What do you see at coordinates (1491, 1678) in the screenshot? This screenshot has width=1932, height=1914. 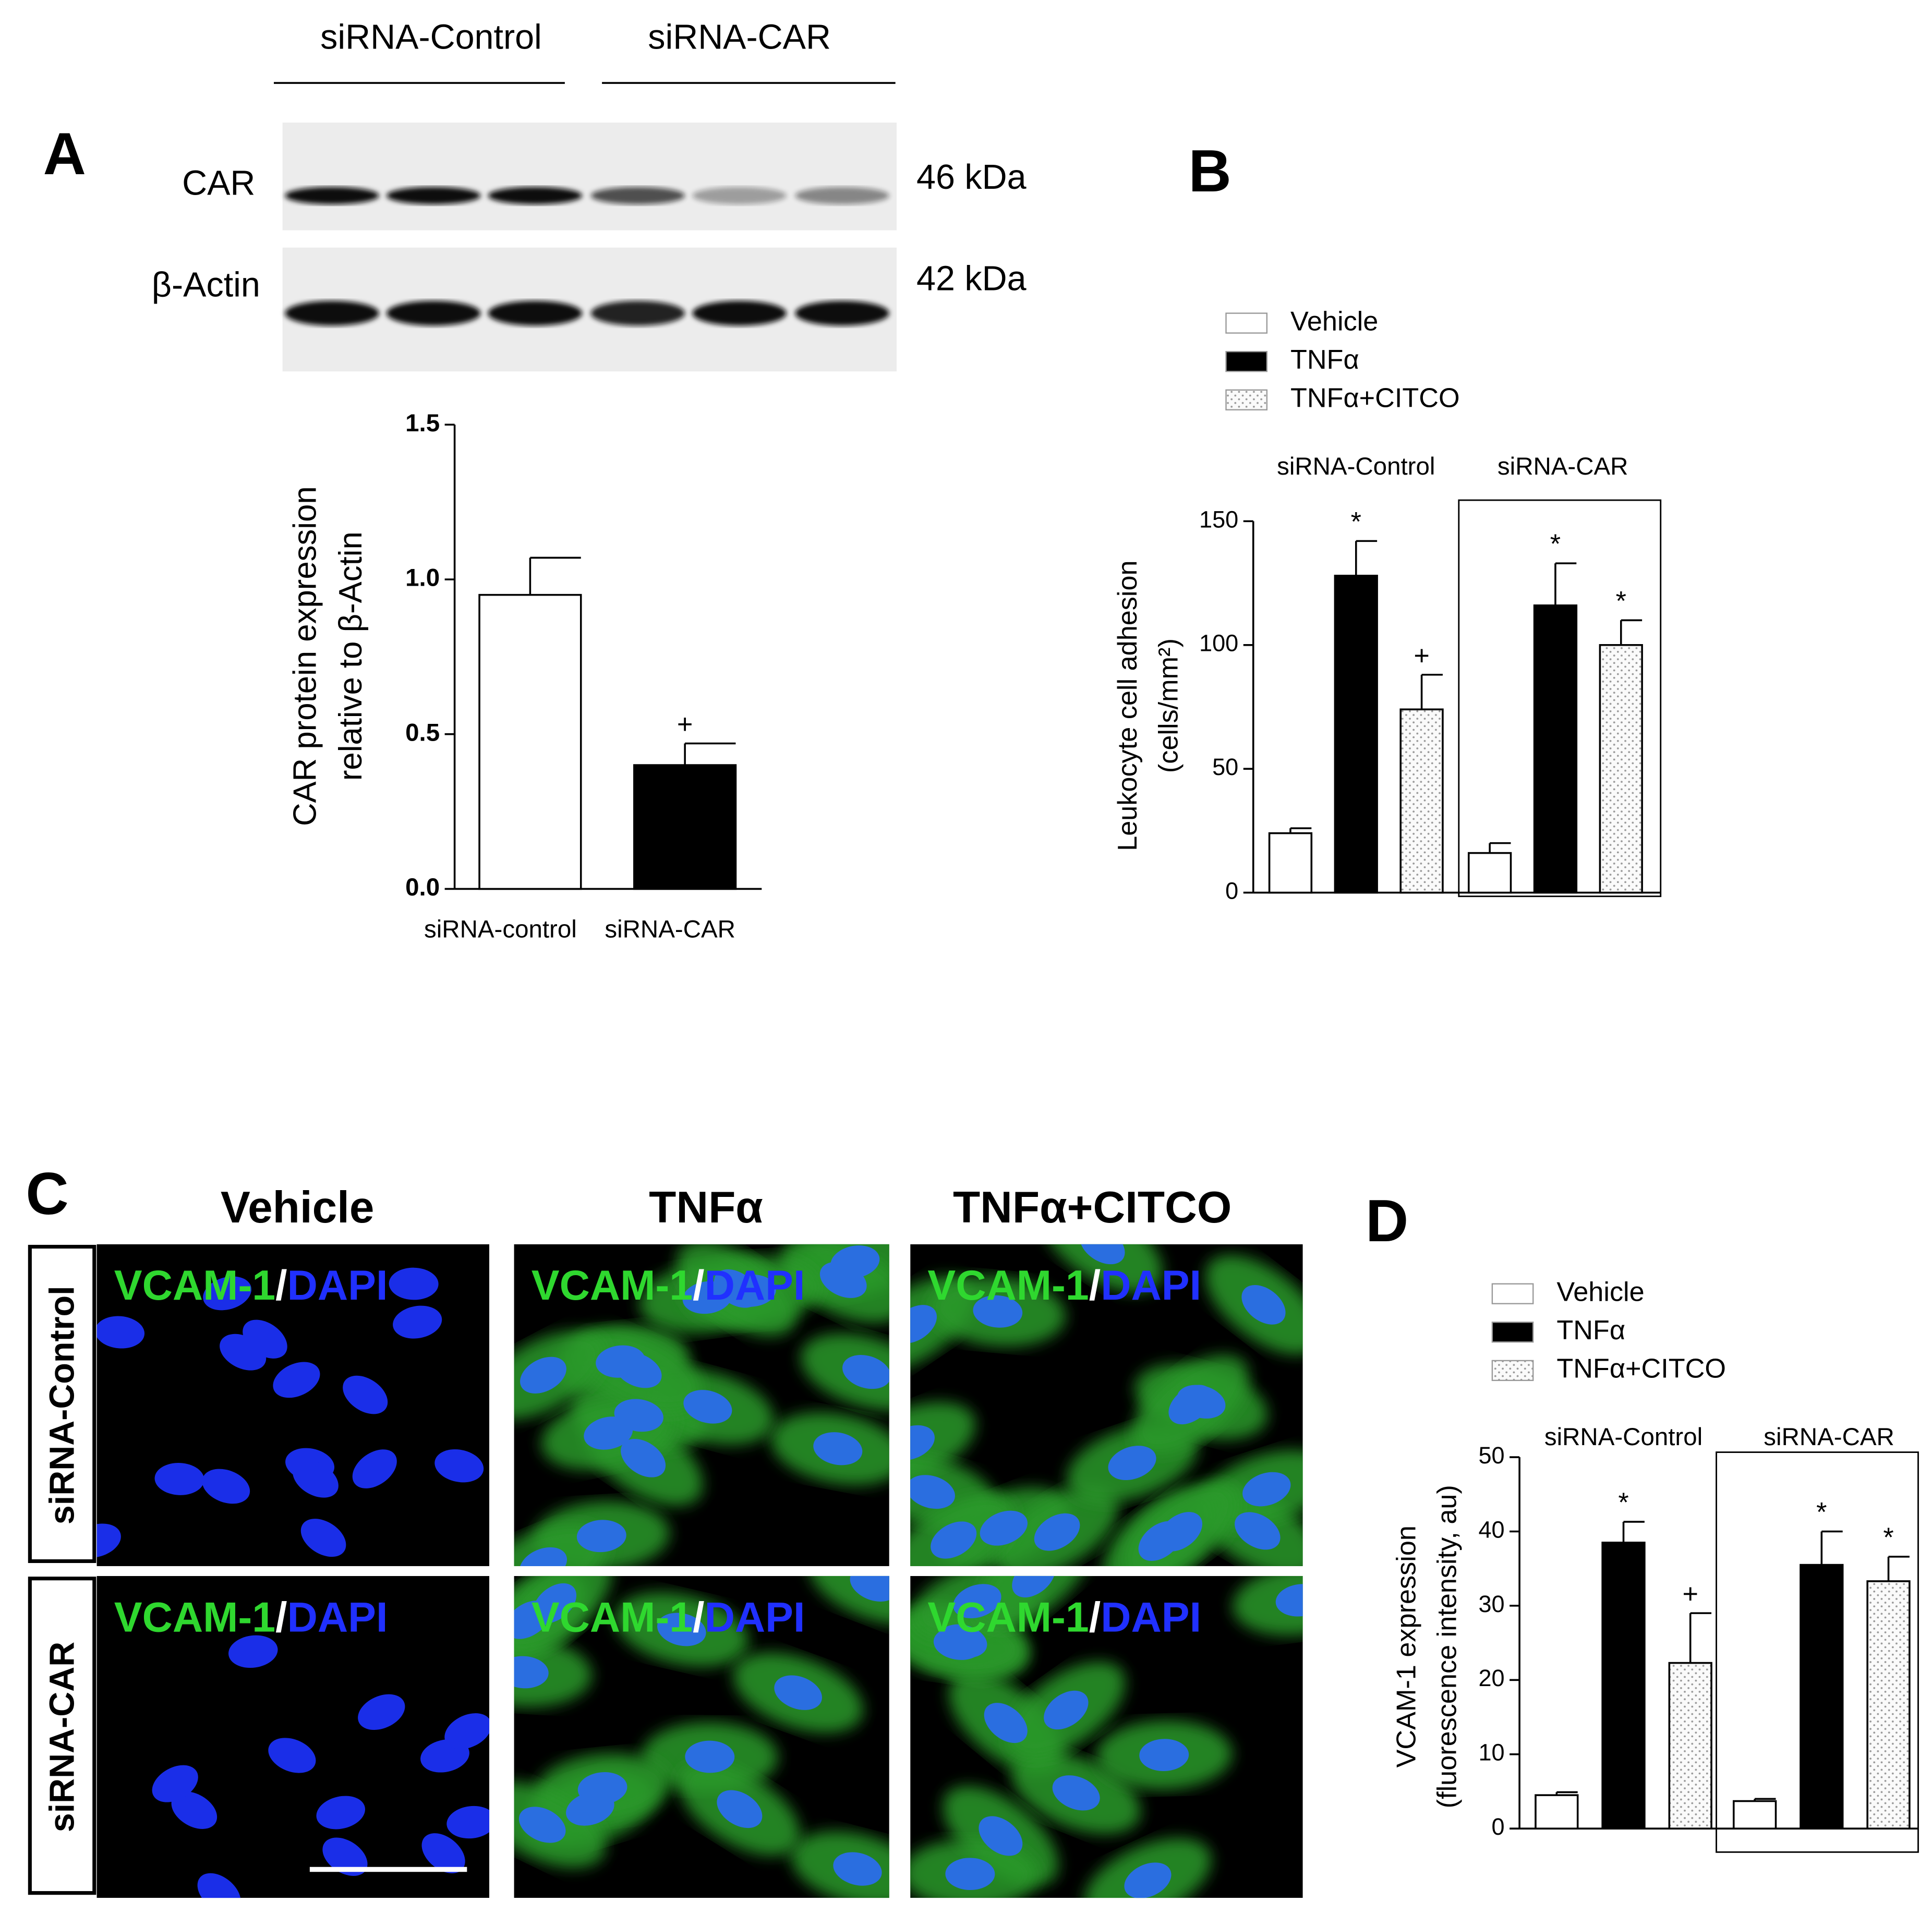 I see `y-tick-label: 20` at bounding box center [1491, 1678].